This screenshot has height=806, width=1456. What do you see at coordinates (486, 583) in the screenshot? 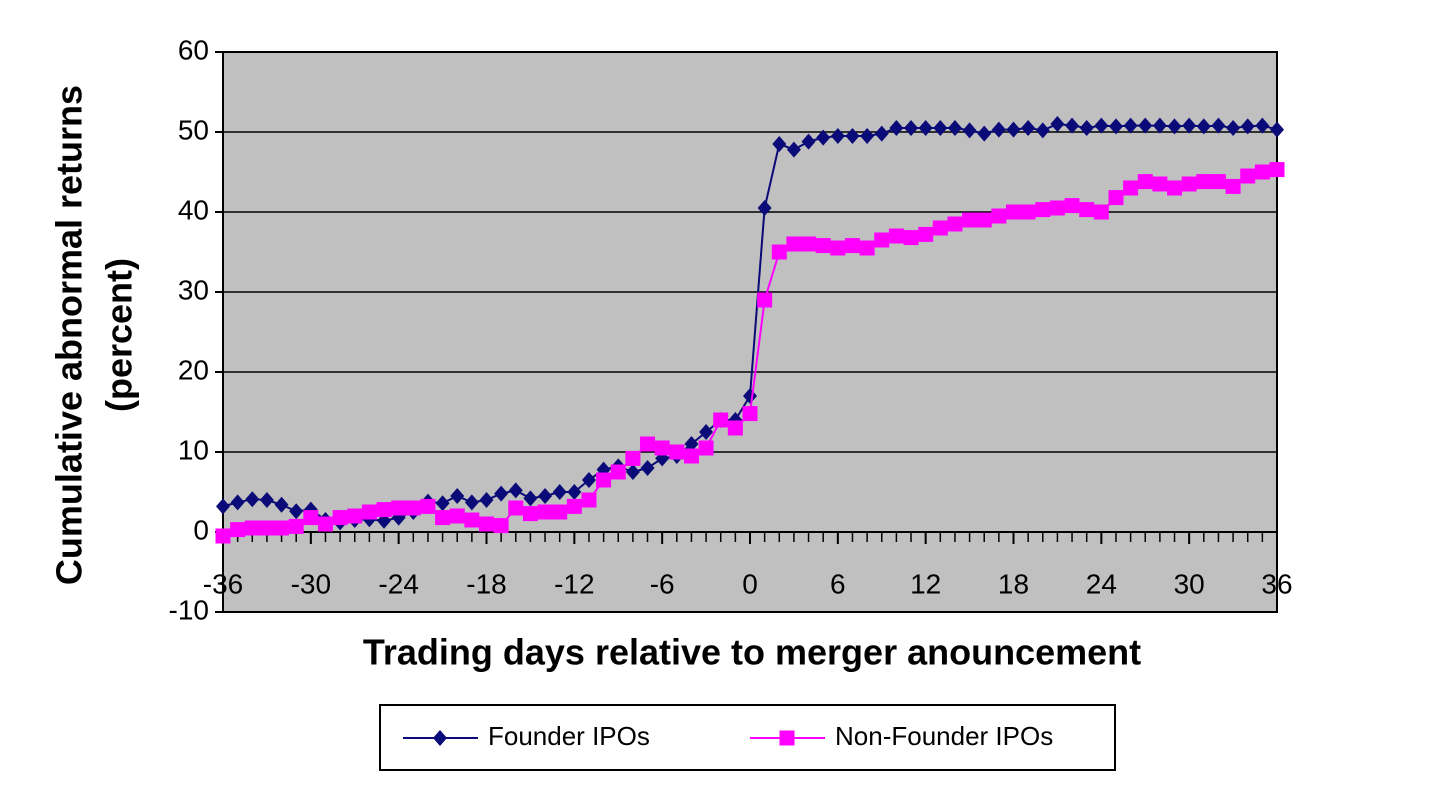
I see `x-tick-label: -18` at bounding box center [486, 583].